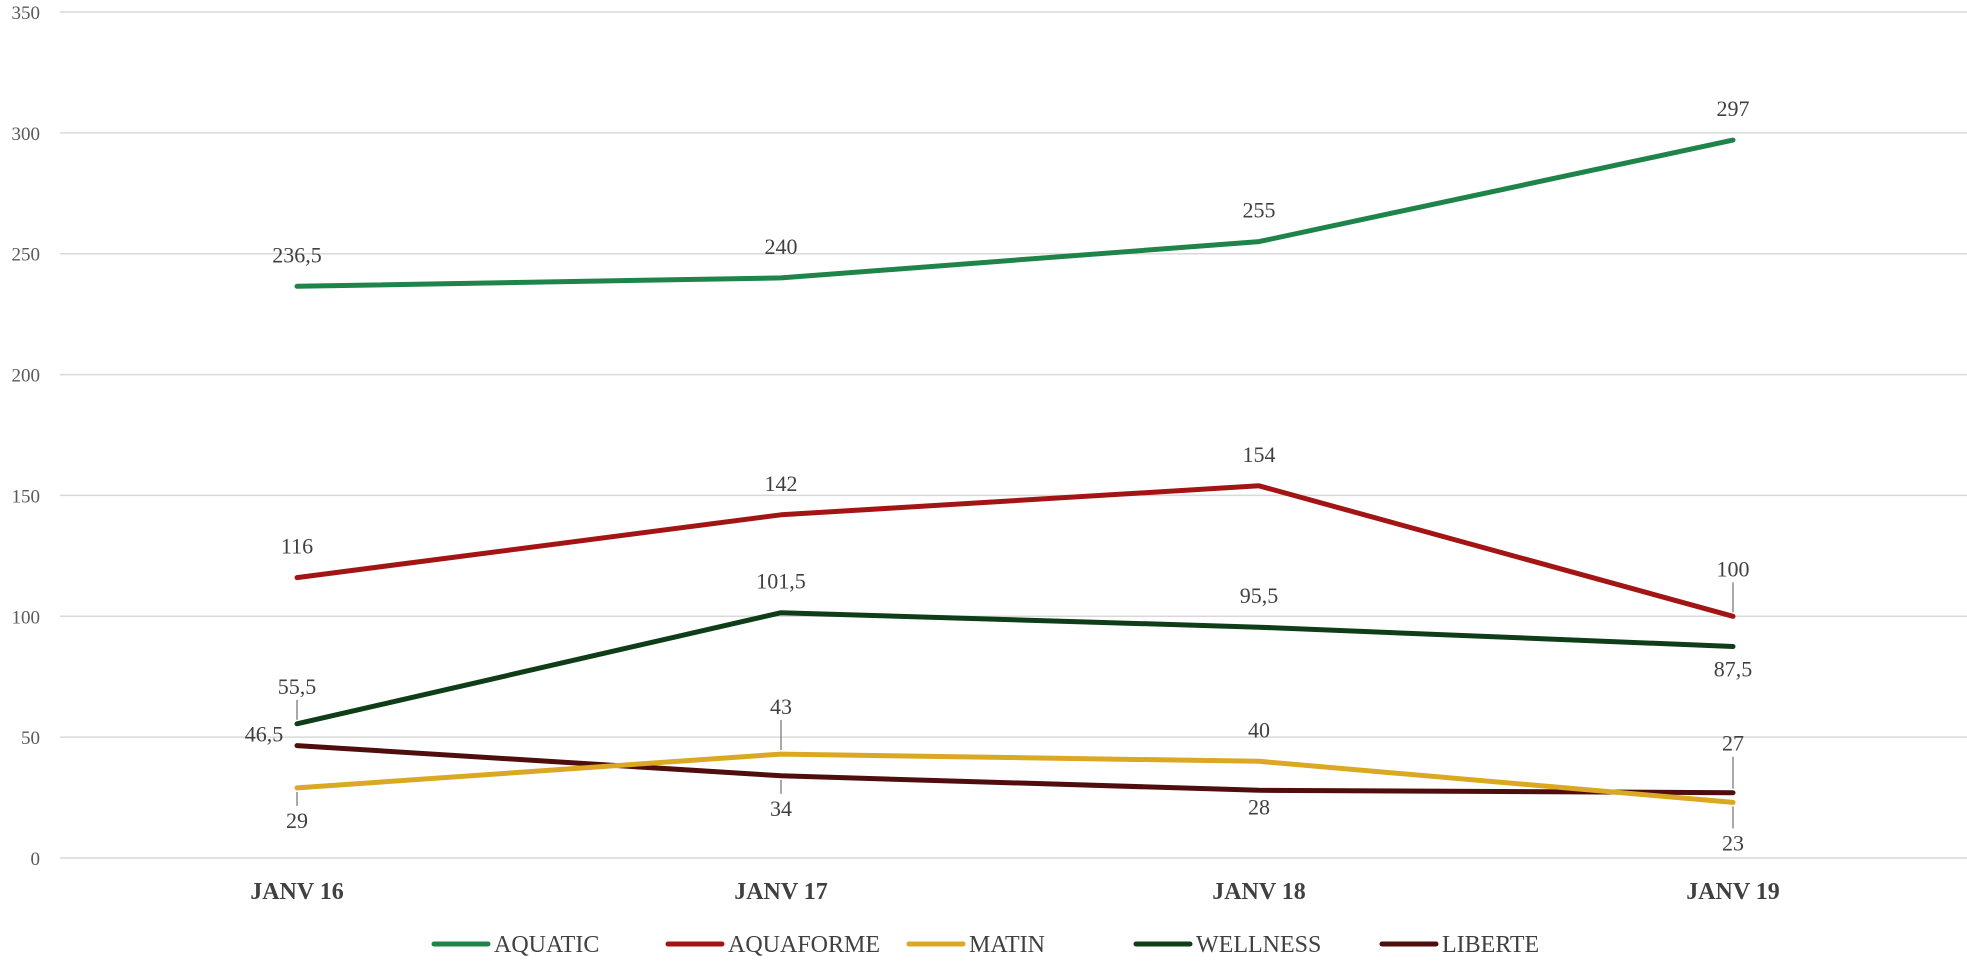  What do you see at coordinates (1259, 454) in the screenshot?
I see `data-label-aquaforme: 154` at bounding box center [1259, 454].